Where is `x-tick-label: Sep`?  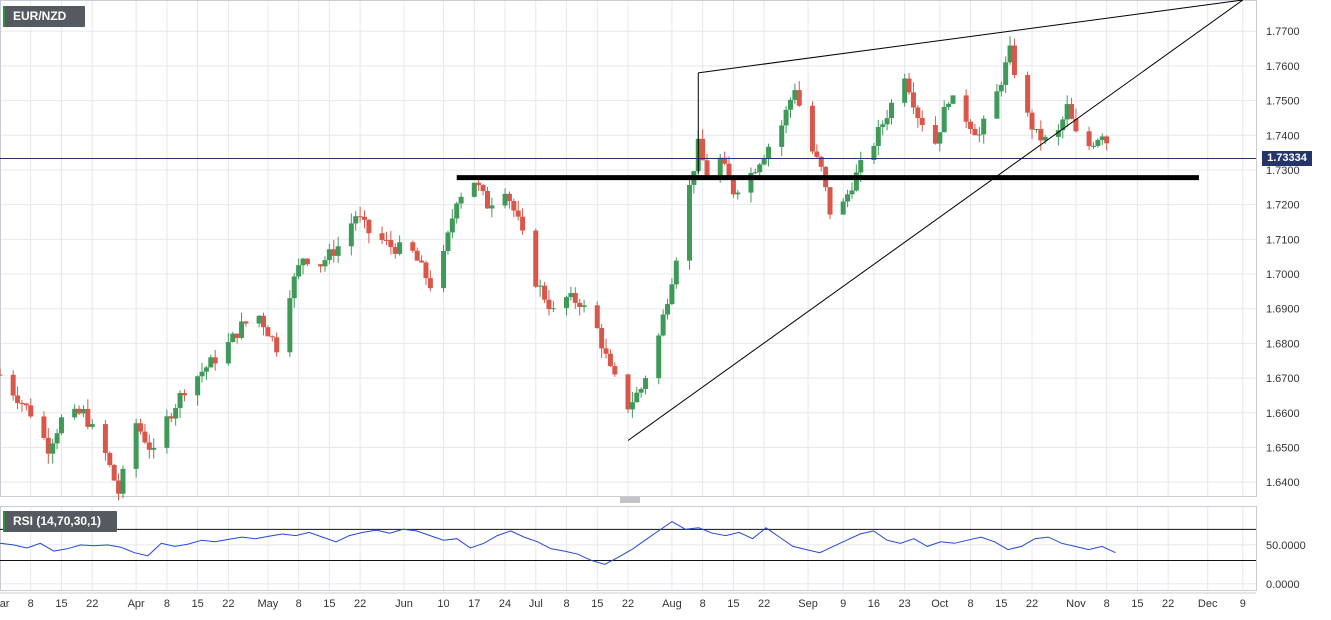 x-tick-label: Sep is located at coordinates (808, 604).